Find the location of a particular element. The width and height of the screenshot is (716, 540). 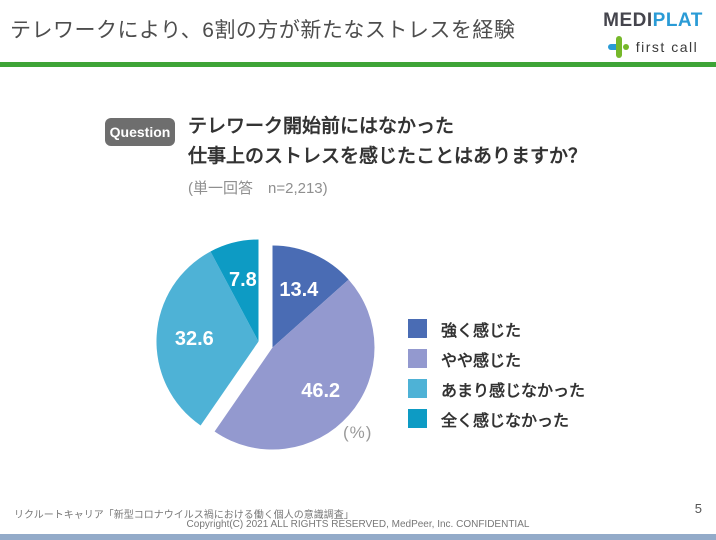

title-underline-bar is located at coordinates (358, 64).